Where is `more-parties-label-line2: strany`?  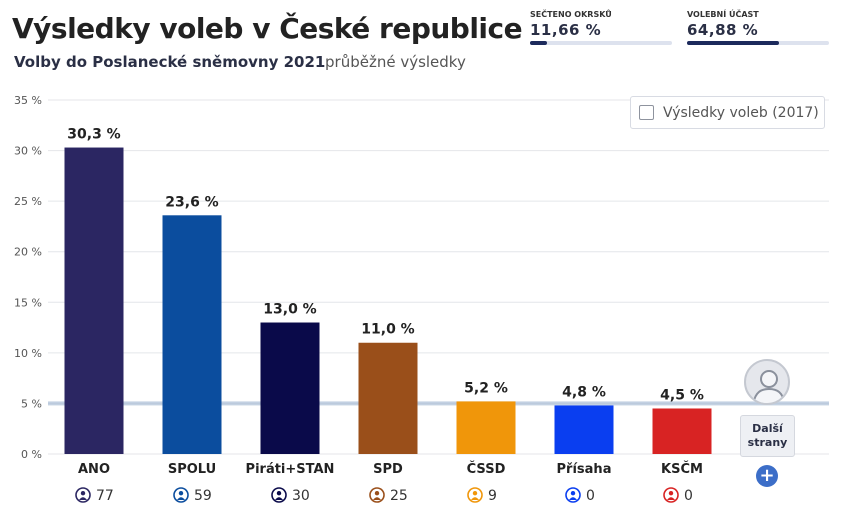
more-parties-label-line2: strany is located at coordinates (767, 442).